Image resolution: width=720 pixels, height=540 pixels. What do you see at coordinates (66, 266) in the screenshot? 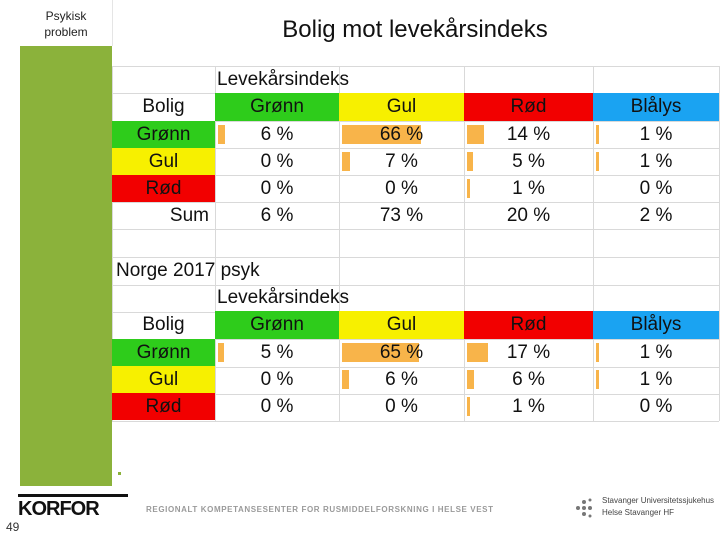
I see `sidebar-bar` at bounding box center [66, 266].